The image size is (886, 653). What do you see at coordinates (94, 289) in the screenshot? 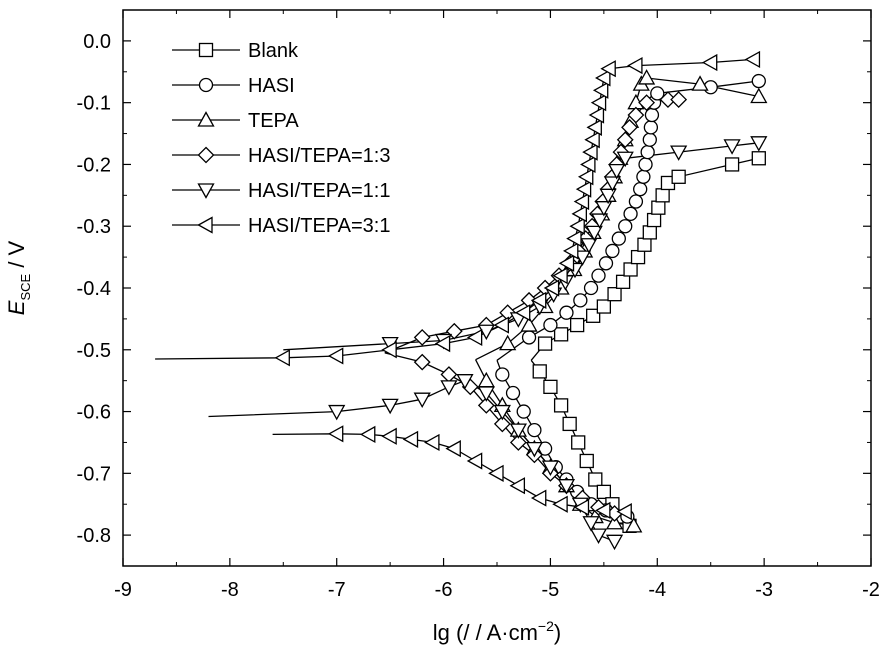
I see `y-tick-label: -0.4` at bounding box center [94, 289].